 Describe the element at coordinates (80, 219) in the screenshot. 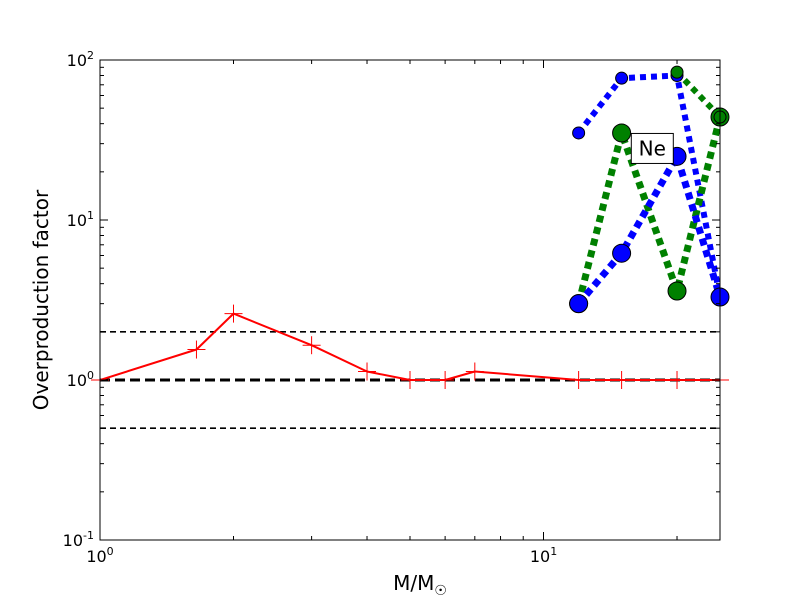

I see `y-tick-label: 10¹` at that location.